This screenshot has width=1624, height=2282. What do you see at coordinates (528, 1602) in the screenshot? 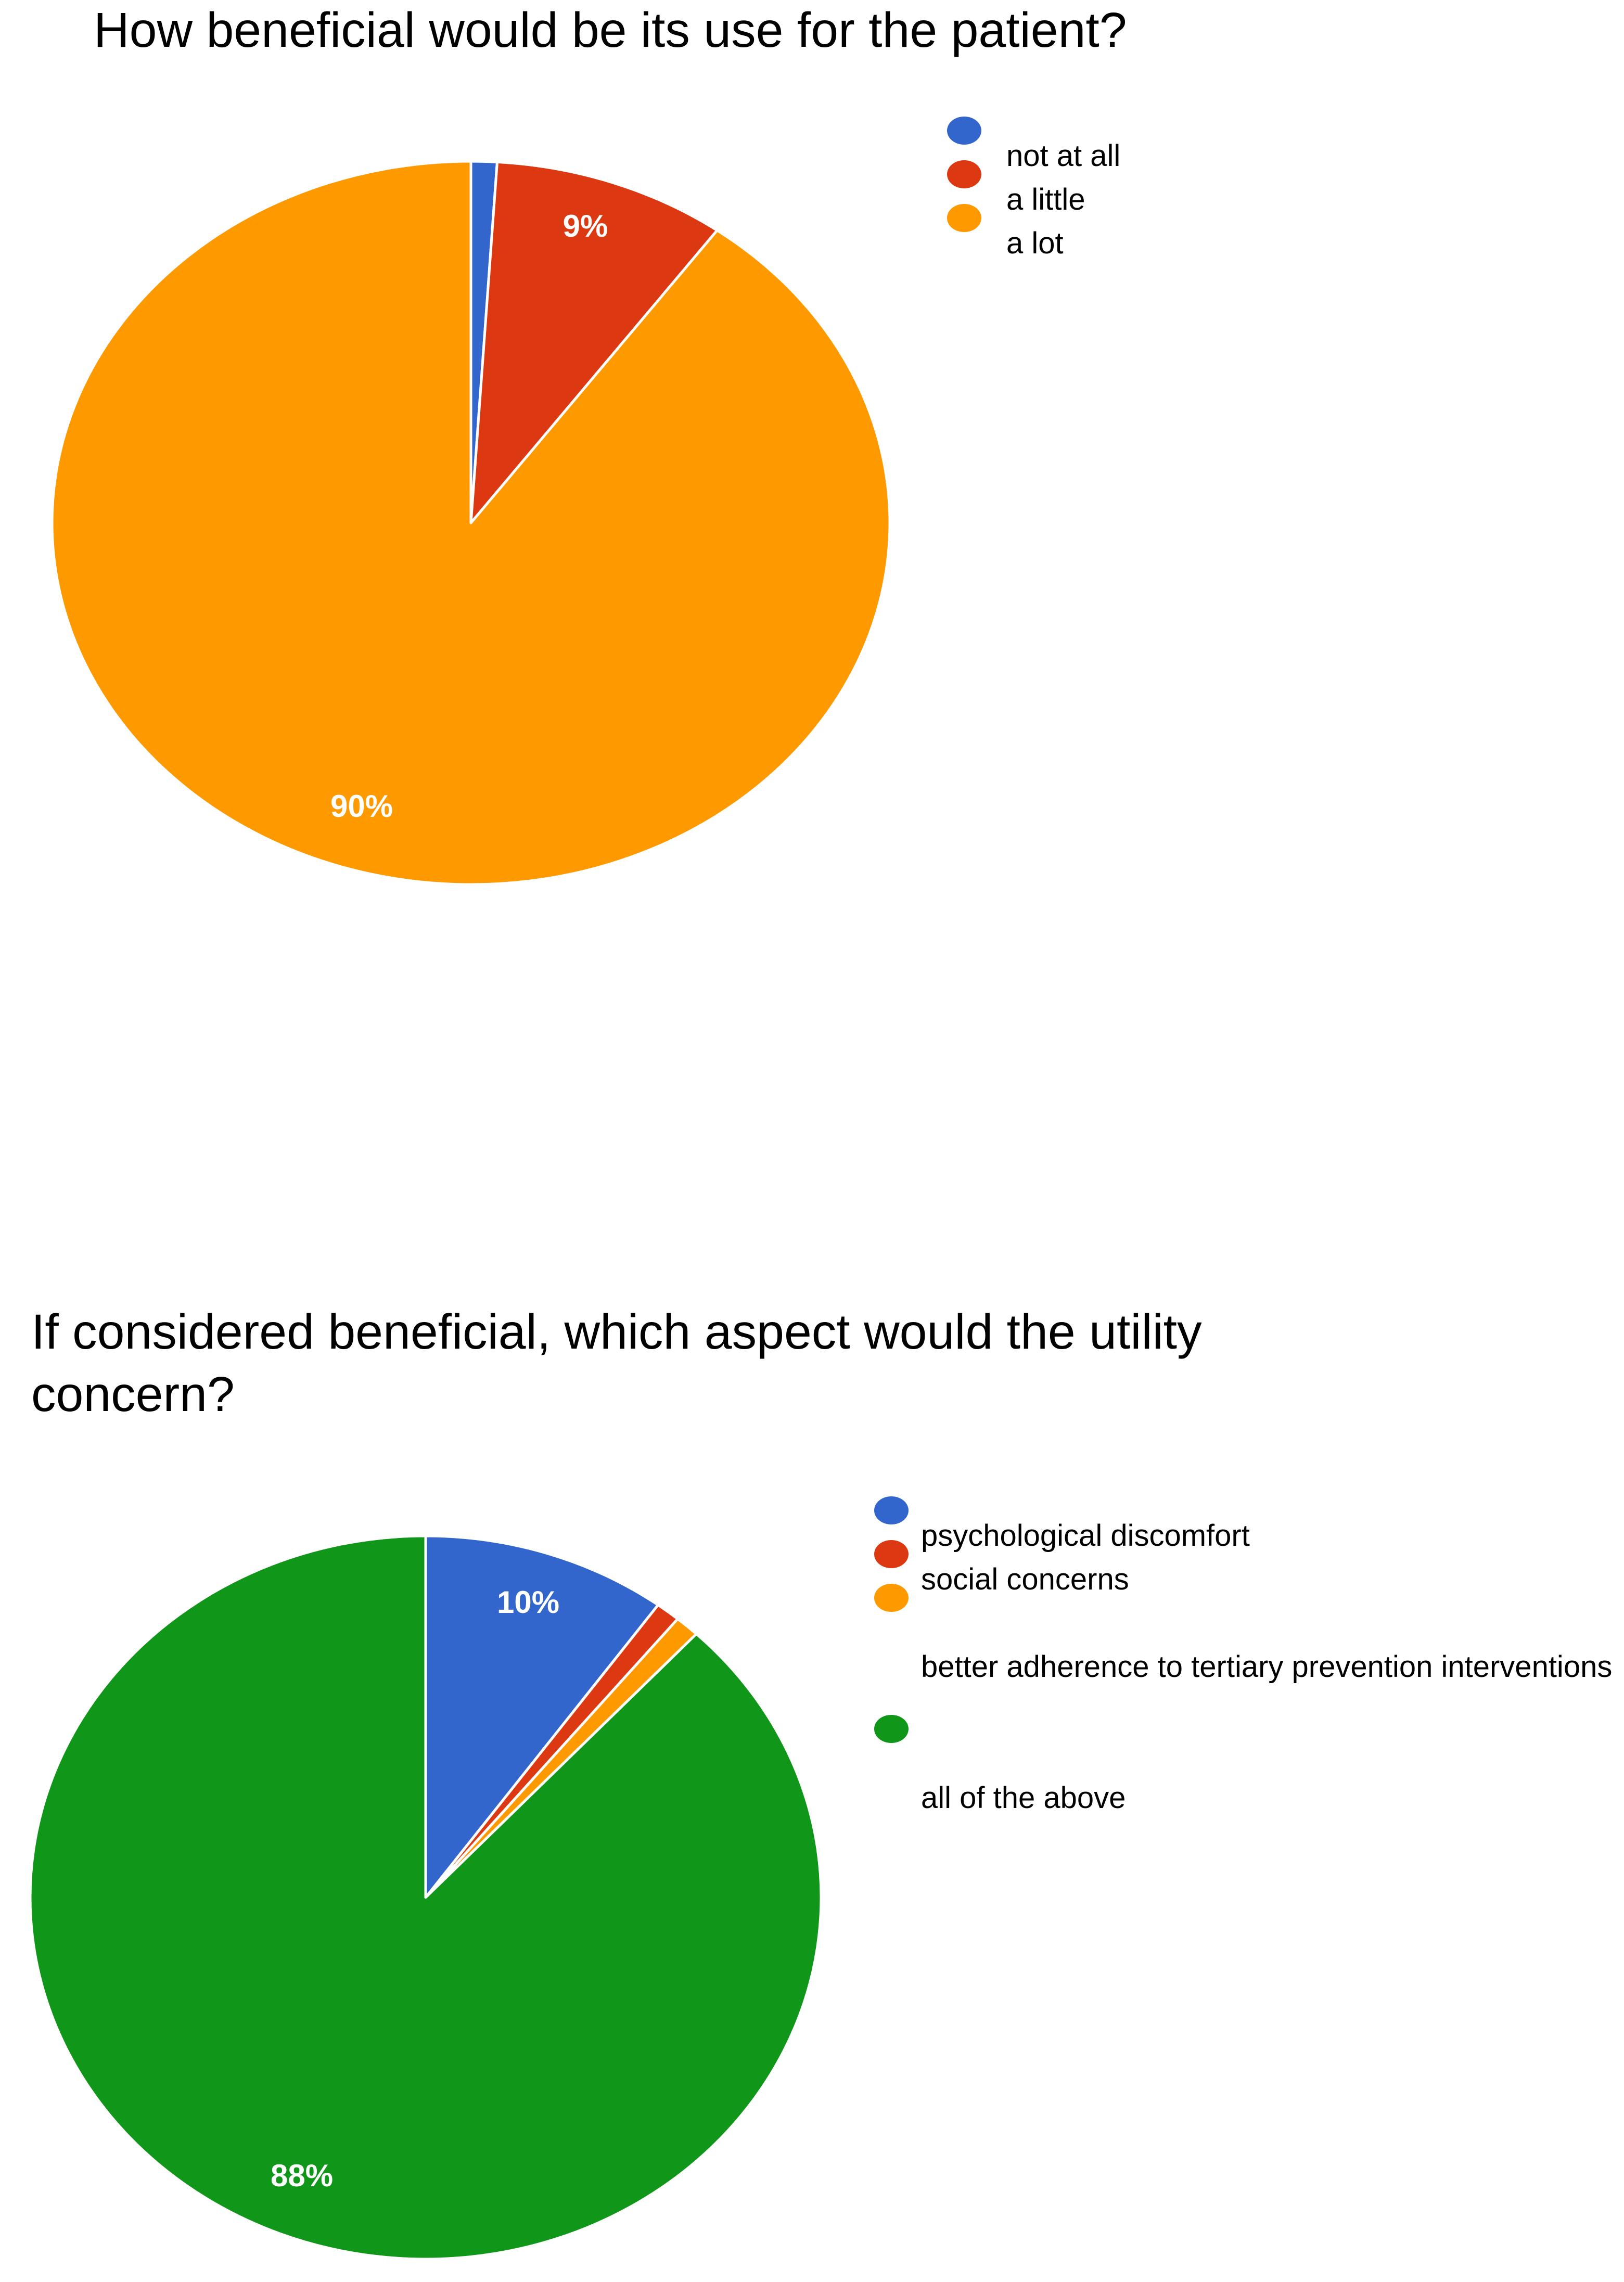
I see `slice-label-psychological-discomfort: 10%` at bounding box center [528, 1602].